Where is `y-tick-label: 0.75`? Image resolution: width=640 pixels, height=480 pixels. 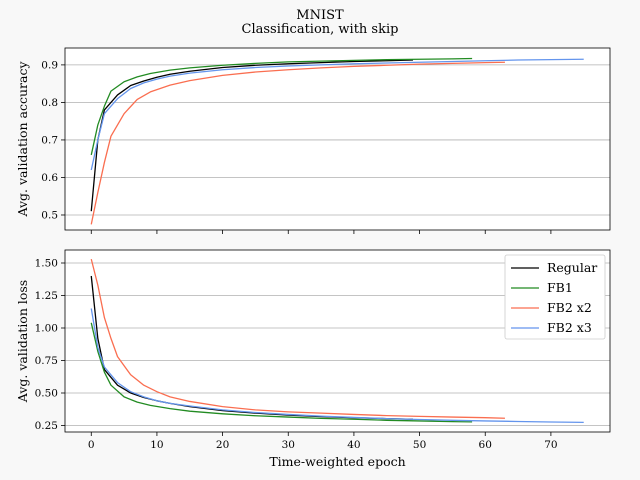
y-tick-label: 0.75 is located at coordinates (46, 361).